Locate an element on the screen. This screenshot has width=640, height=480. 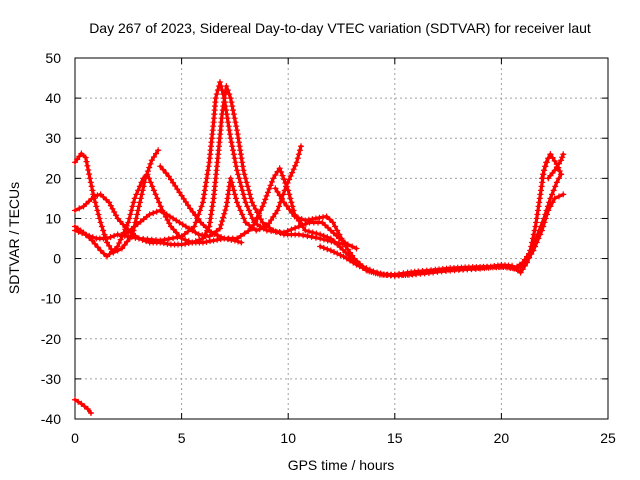
series-arc1 is located at coordinates (83, 406).